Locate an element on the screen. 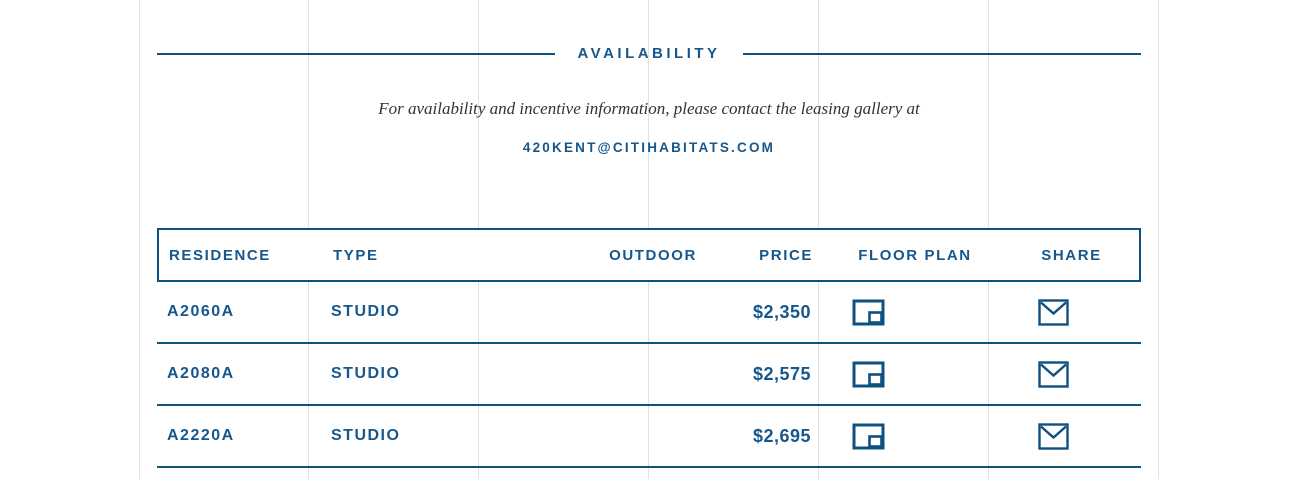 This screenshot has width=1295, height=479. residence-cell: A2080A is located at coordinates (201, 373).